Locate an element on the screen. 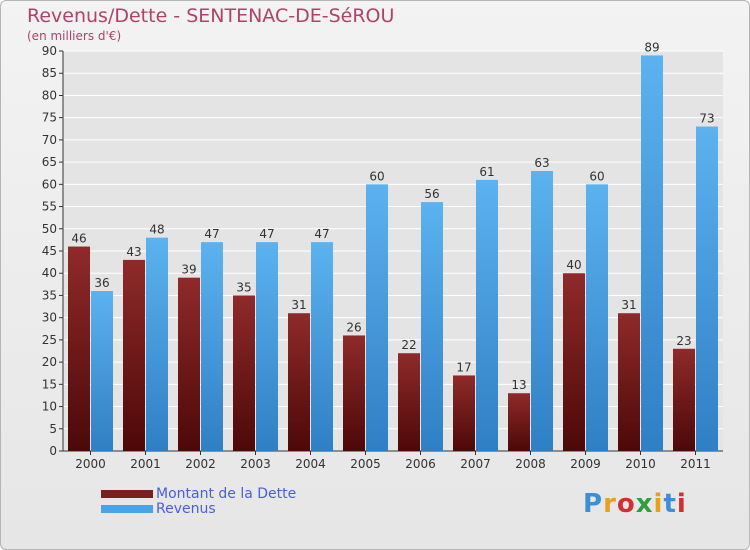 The image size is (750, 550). y-tick-label: 30 is located at coordinates (49, 318).